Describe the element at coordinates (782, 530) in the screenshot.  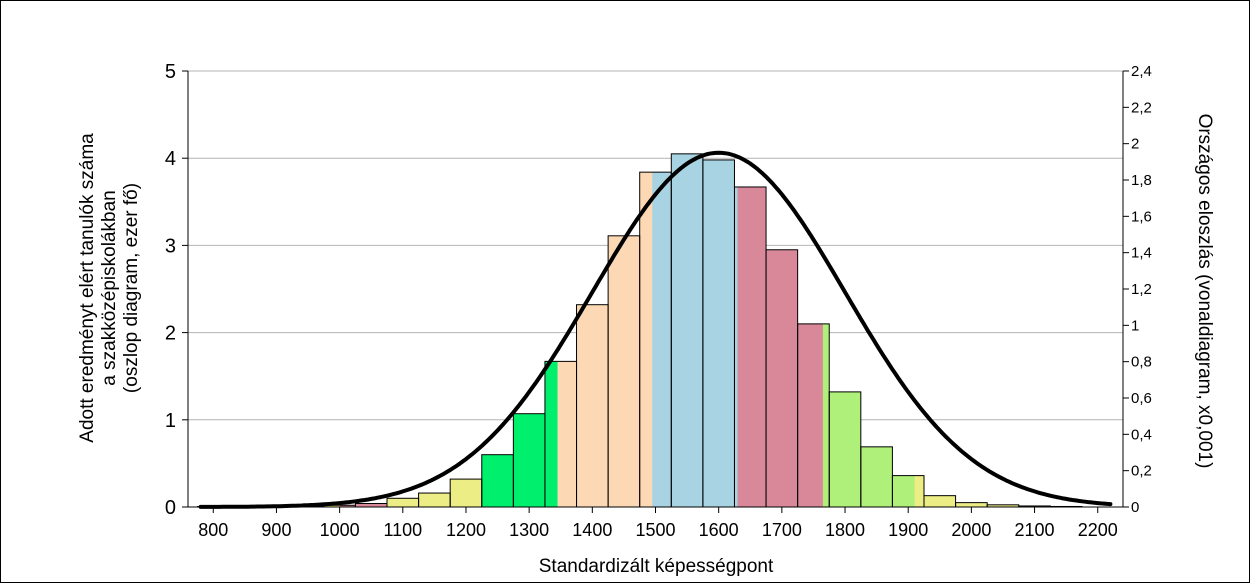
I see `x-tick-label: 1700` at that location.